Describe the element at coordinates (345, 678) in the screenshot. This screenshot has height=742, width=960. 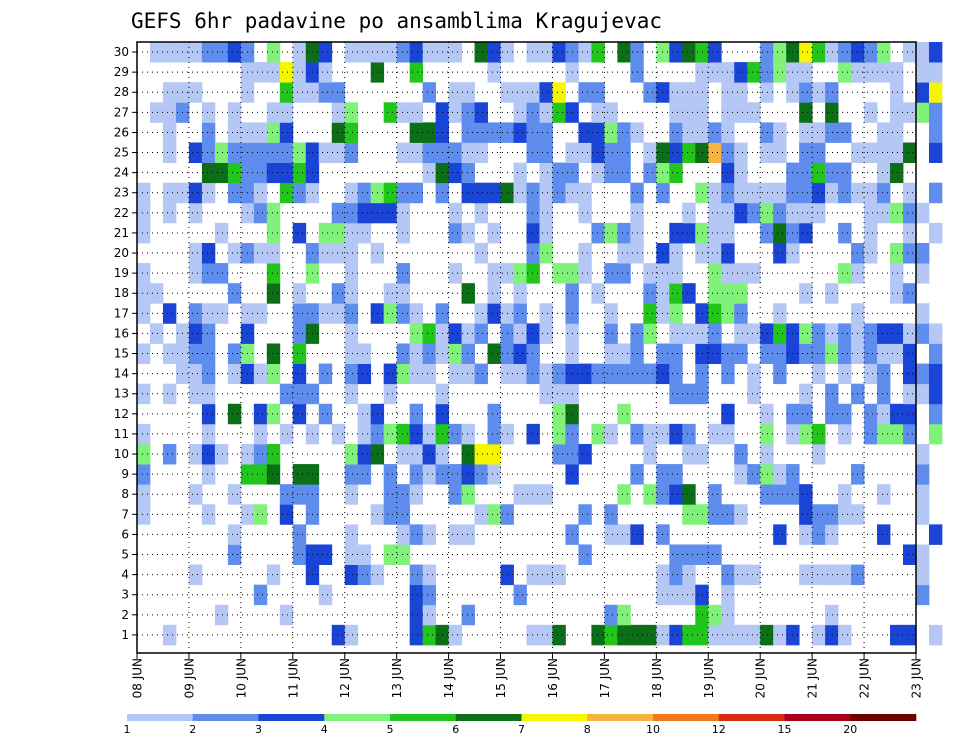
I see `x-tick-label: 12 JUN` at that location.